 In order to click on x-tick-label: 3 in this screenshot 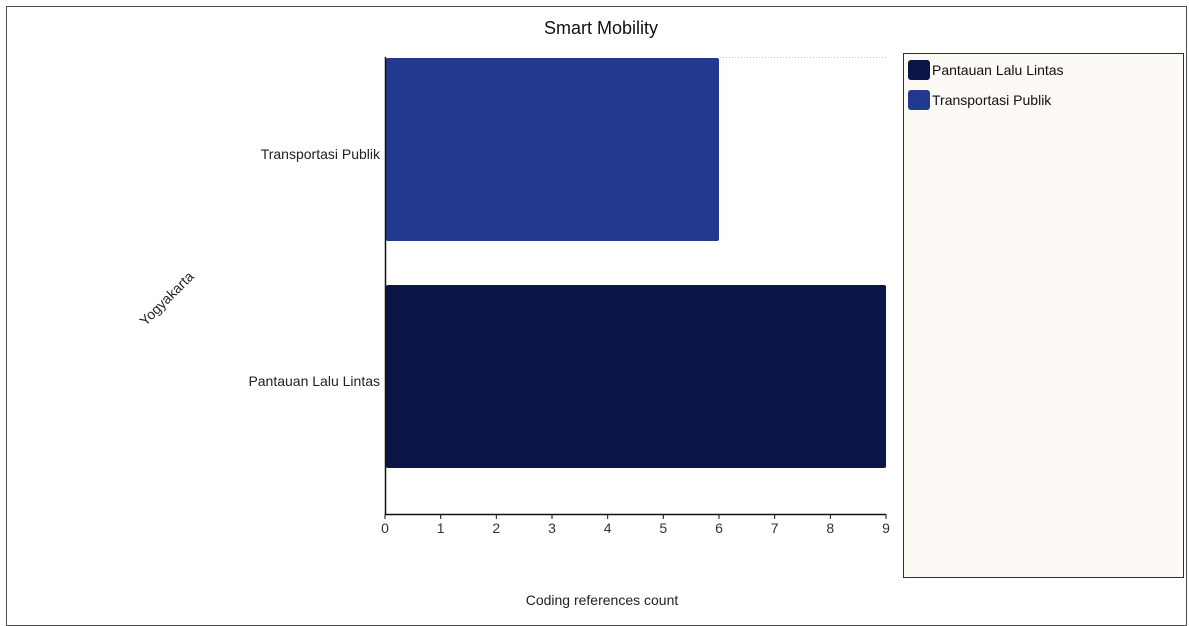, I will do `click(552, 528)`.